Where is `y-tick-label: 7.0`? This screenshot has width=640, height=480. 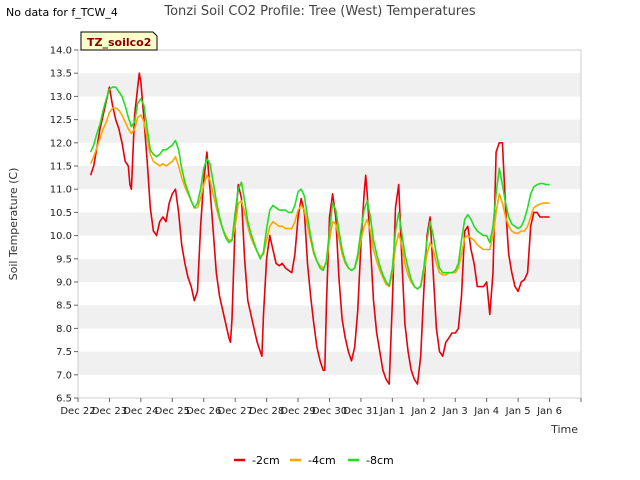 y-tick-label: 7.0 is located at coordinates (64, 375).